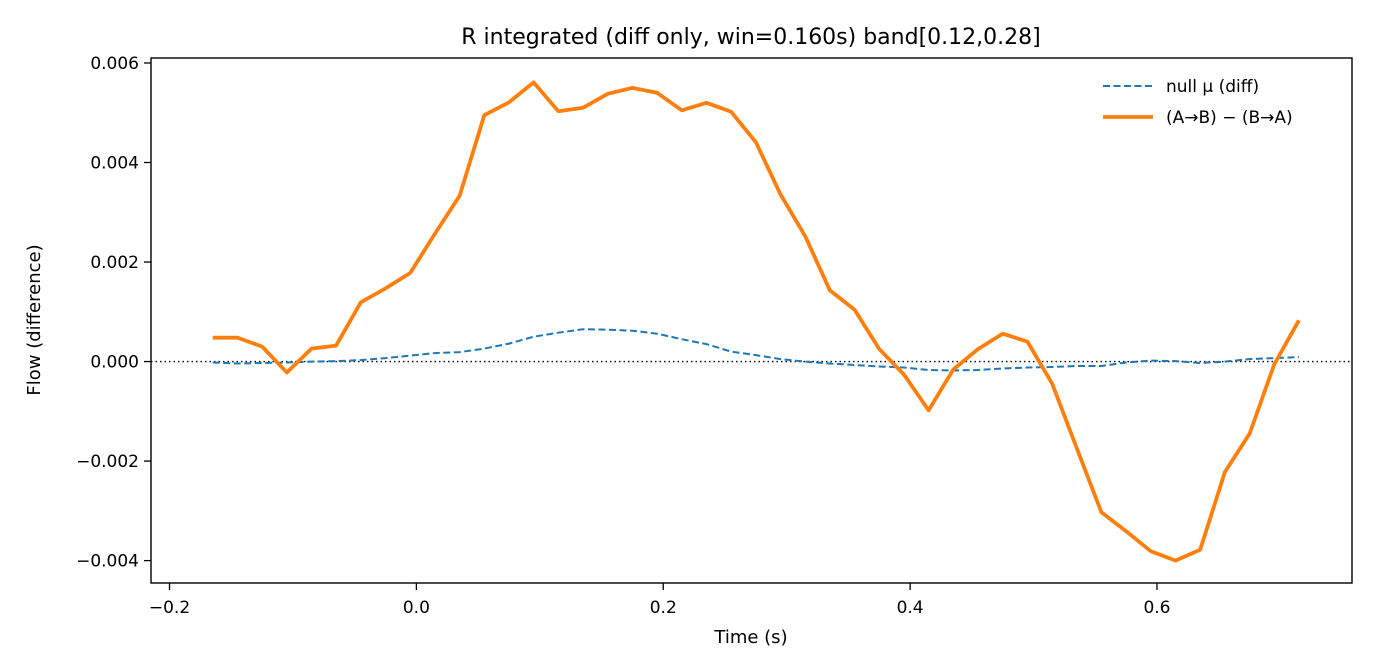 The image size is (1376, 672). I want to click on legend-label-0: null μ (diff), so click(1212, 87).